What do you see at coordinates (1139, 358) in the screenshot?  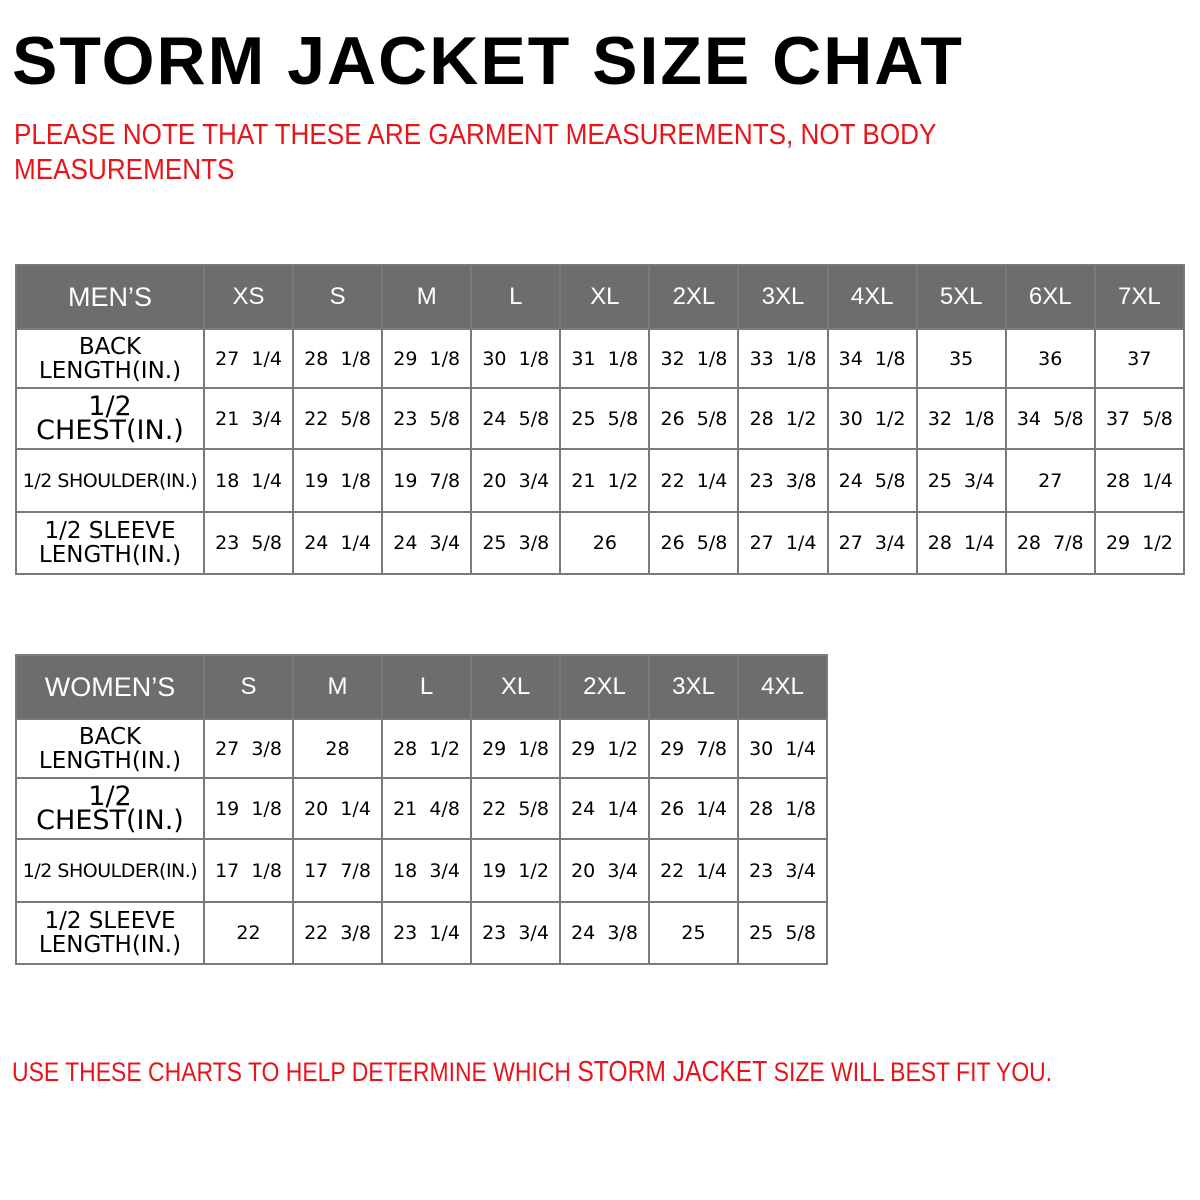 I see `measurement-value: 37` at bounding box center [1139, 358].